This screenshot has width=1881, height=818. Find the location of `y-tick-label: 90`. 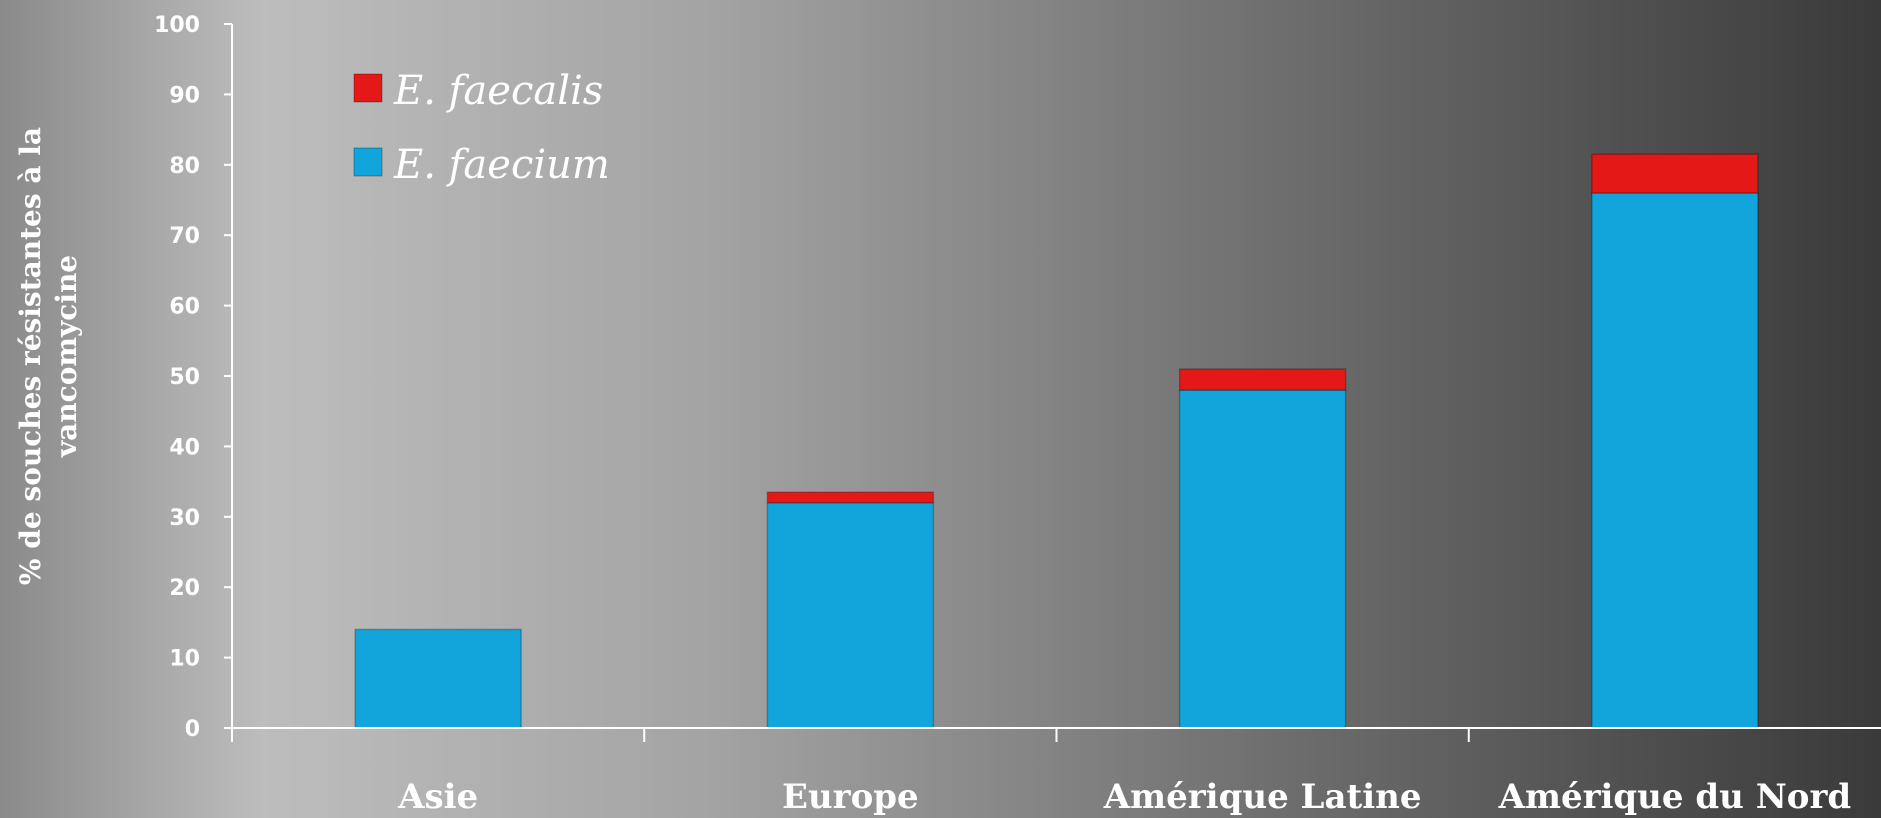

y-tick-label: 90 is located at coordinates (184, 95).